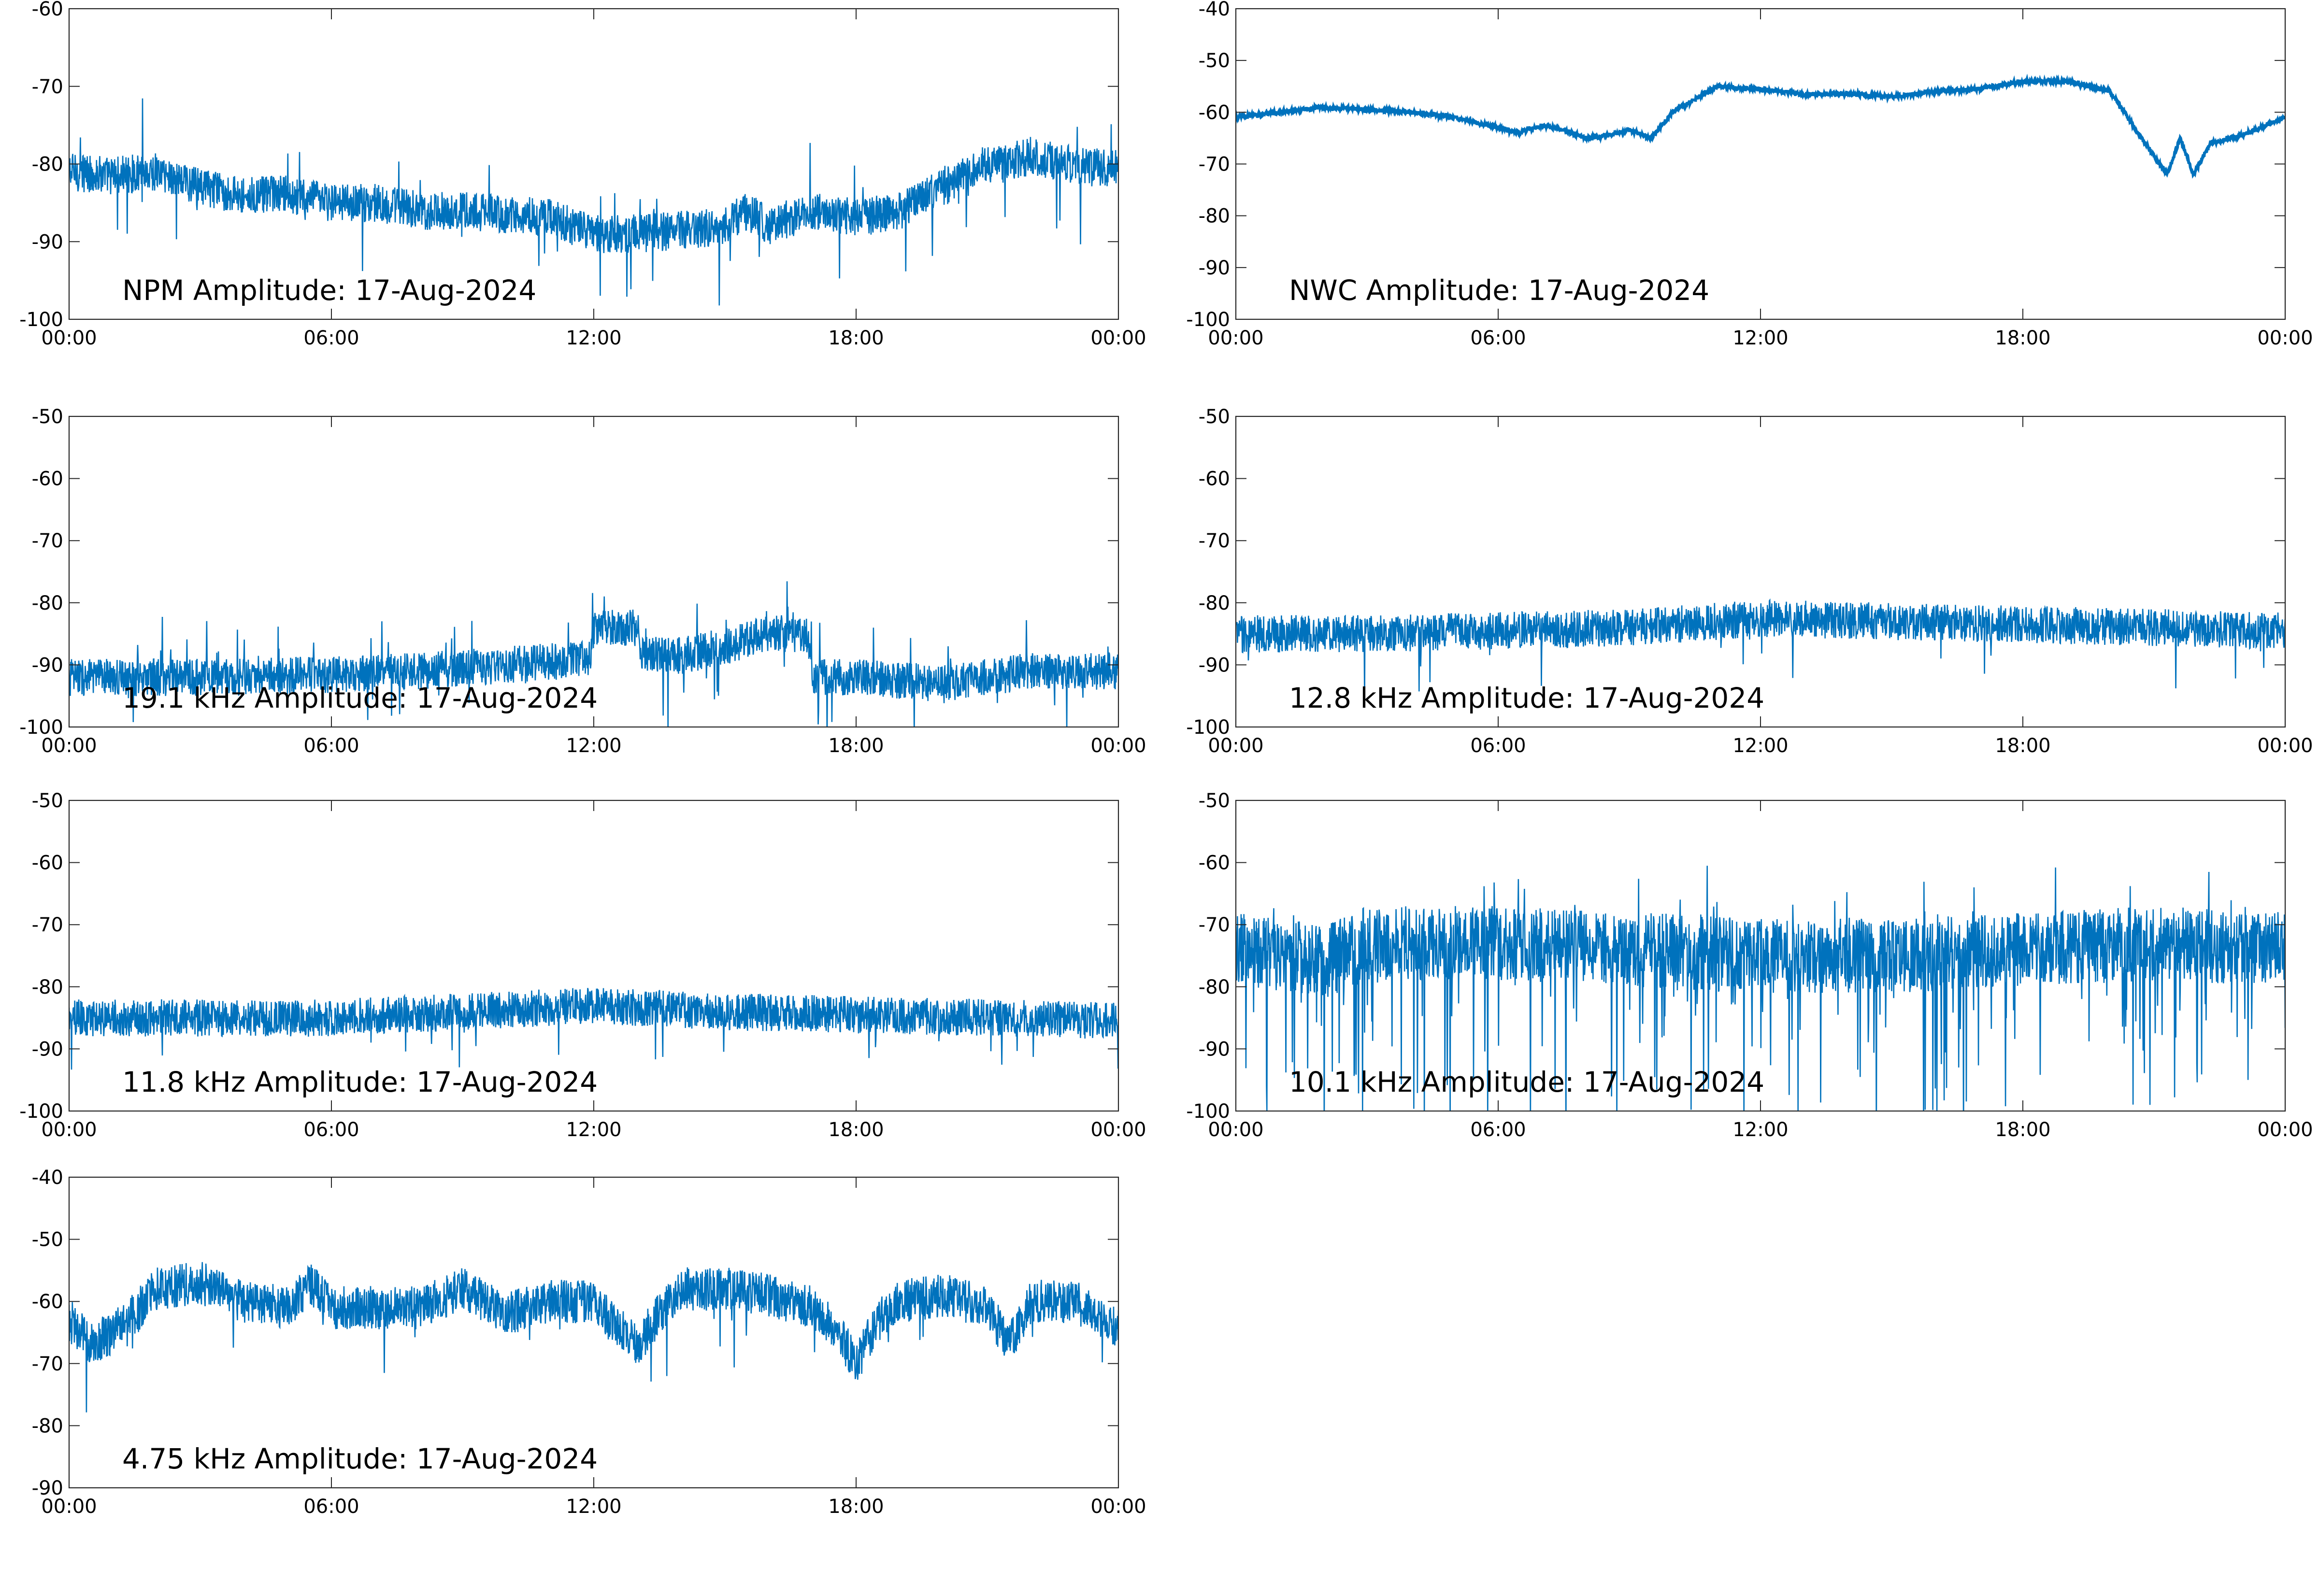 This screenshot has height=1596, width=2319. What do you see at coordinates (1527, 698) in the screenshot?
I see `chart-title: 12.8 kHz Amplitude: 17-Aug-2024` at bounding box center [1527, 698].